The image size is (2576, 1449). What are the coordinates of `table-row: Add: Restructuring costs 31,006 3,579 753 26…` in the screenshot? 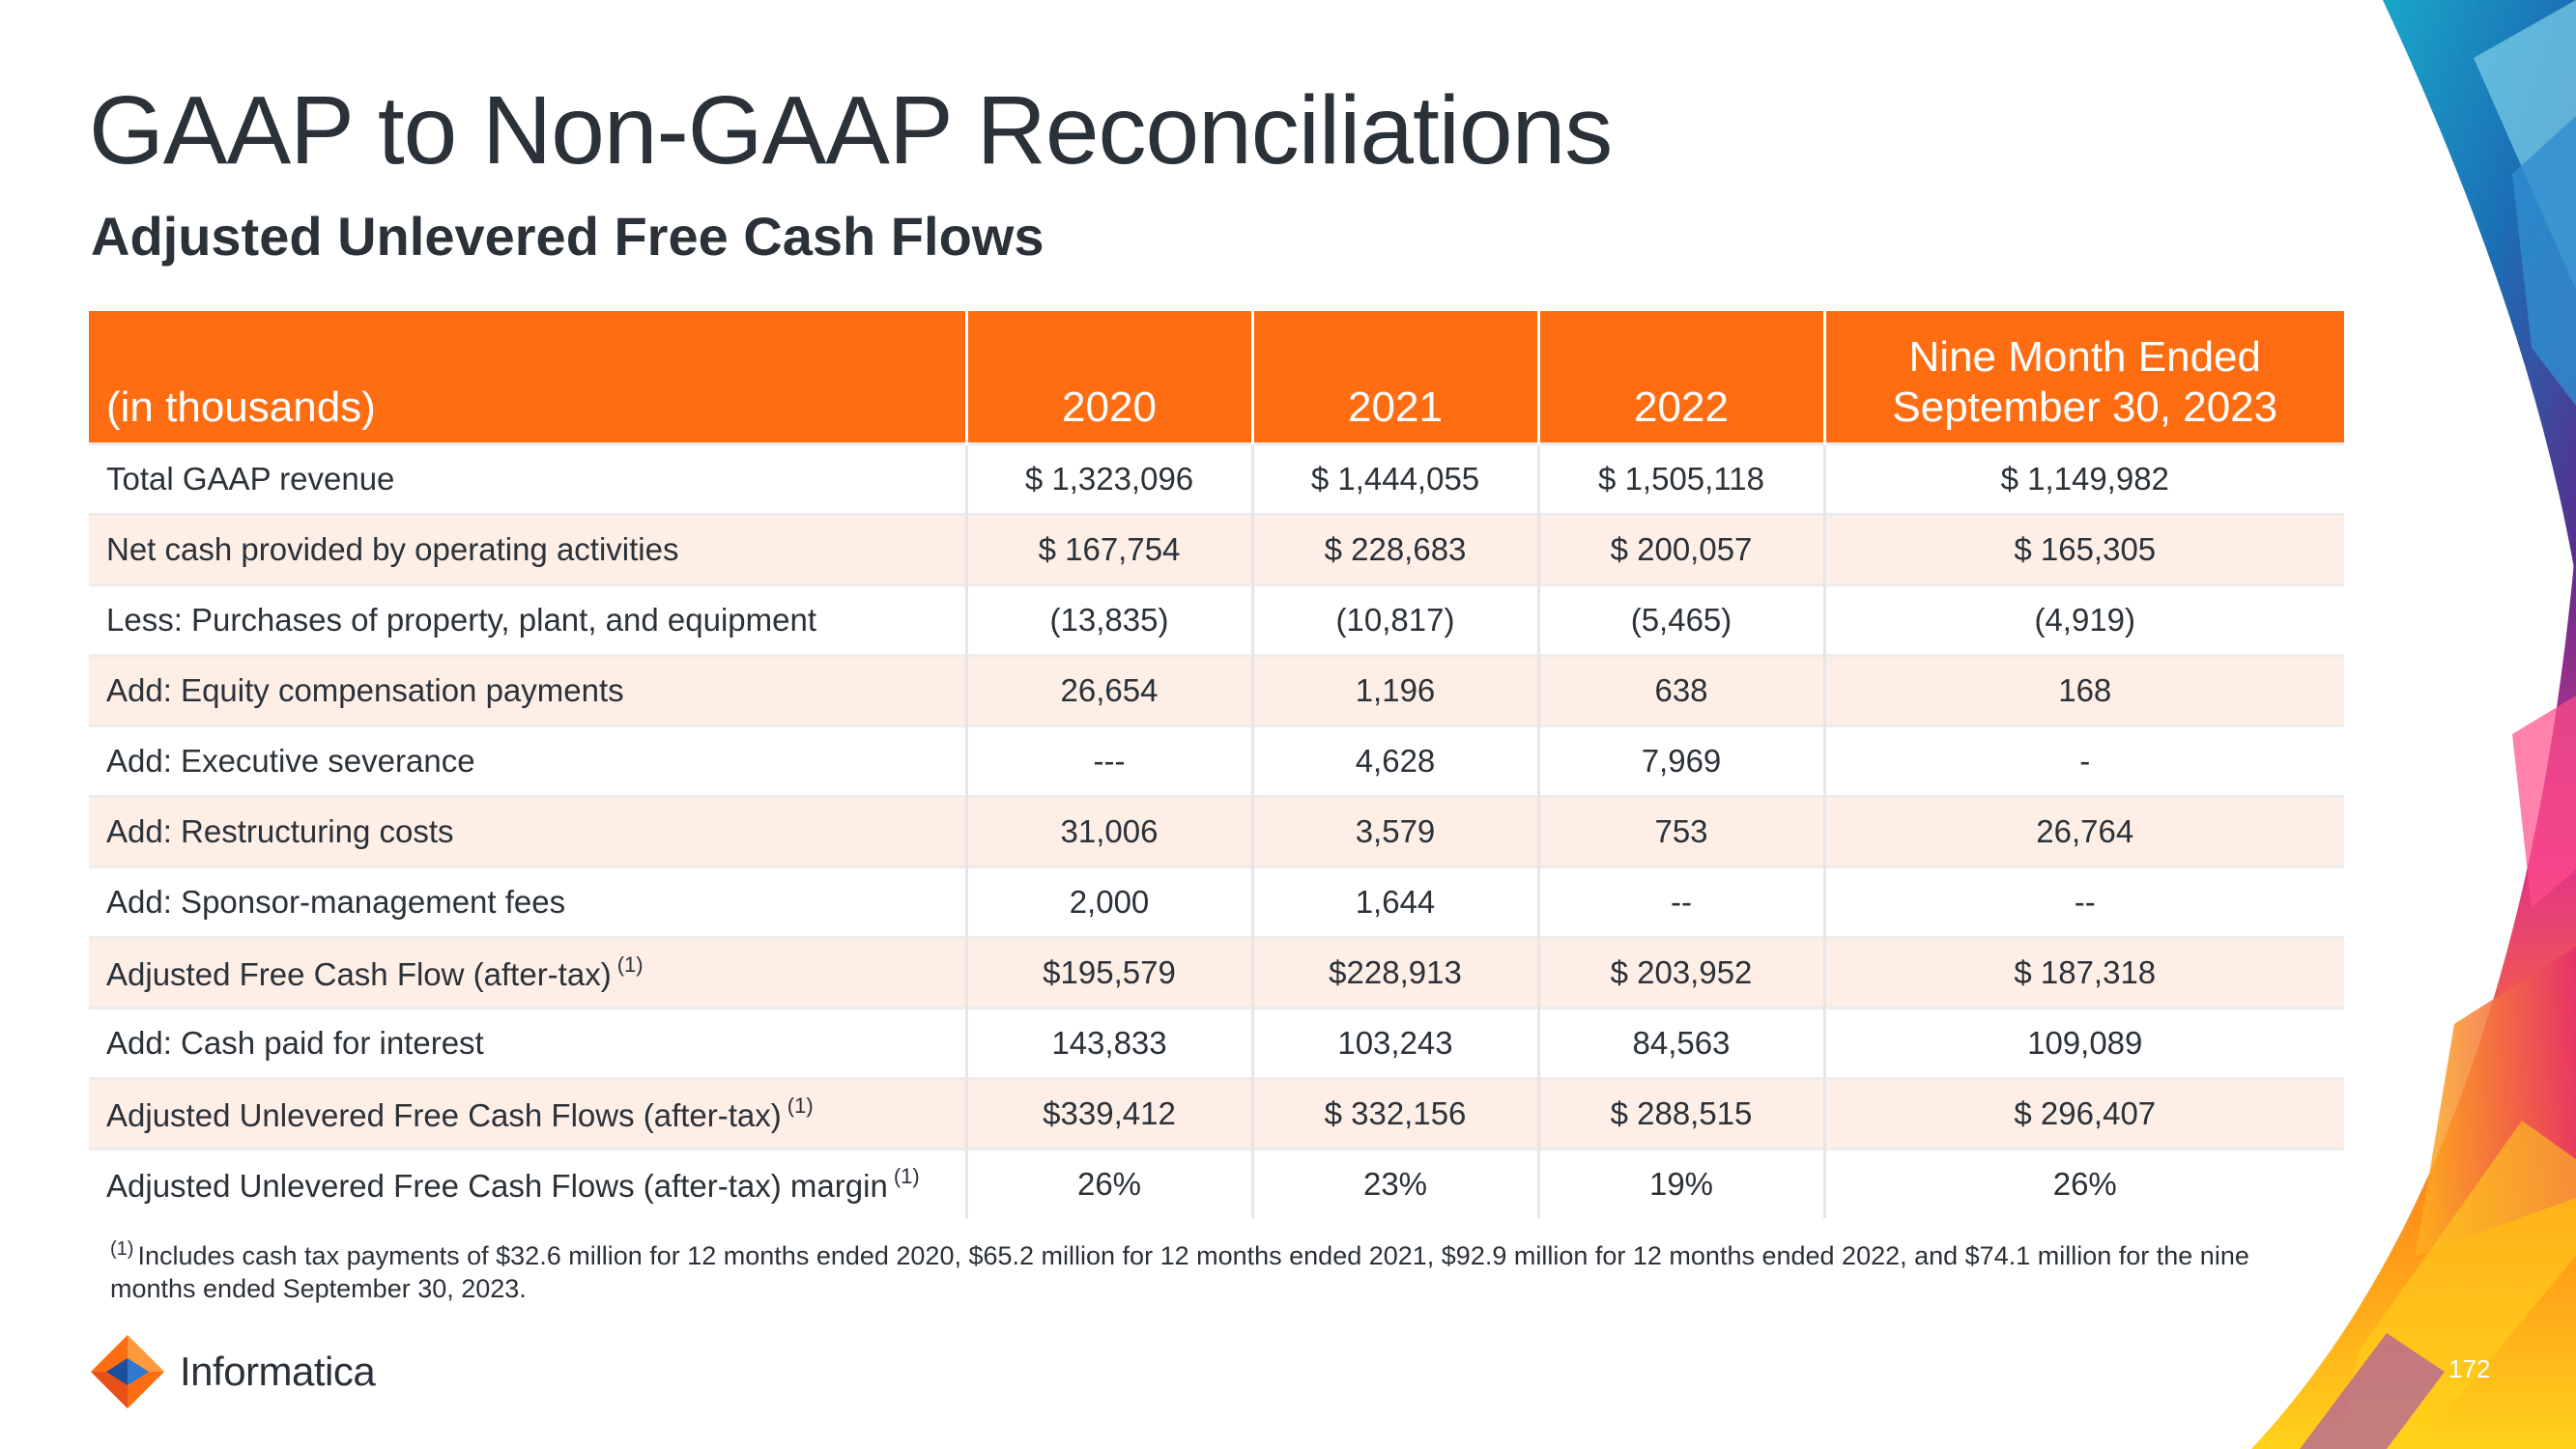 It's located at (1217, 831).